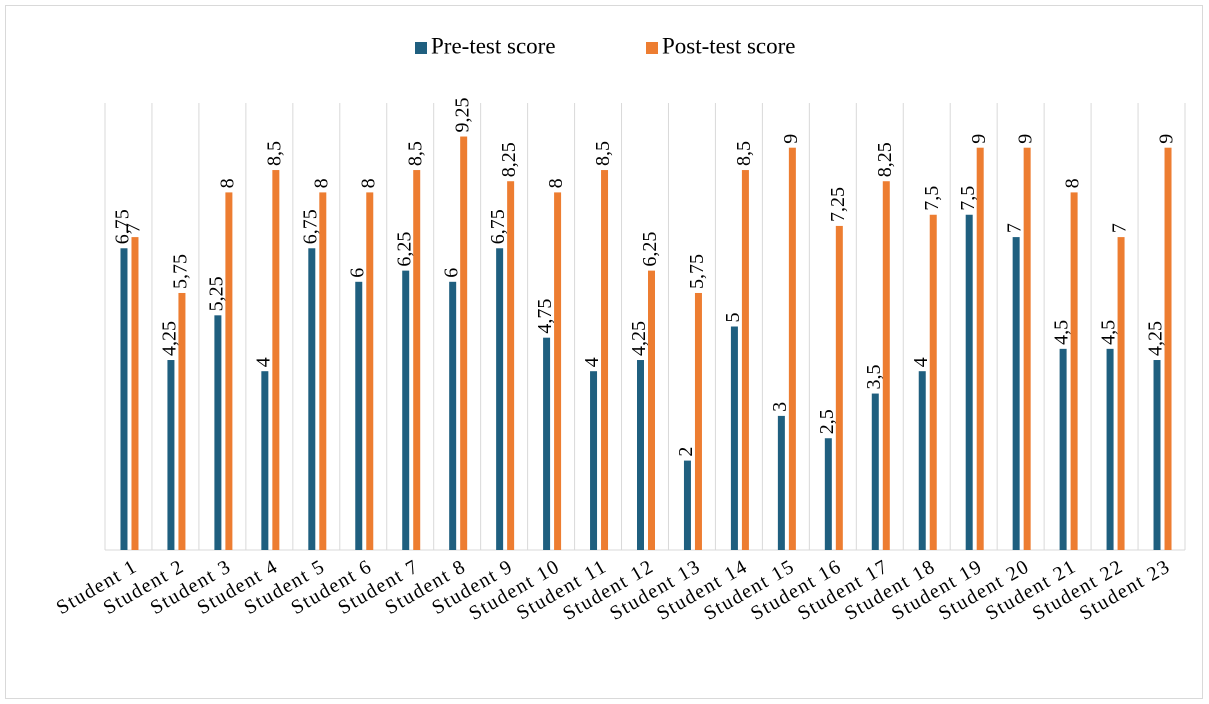 The width and height of the screenshot is (1209, 704). What do you see at coordinates (686, 452) in the screenshot?
I see `data-label: 2` at bounding box center [686, 452].